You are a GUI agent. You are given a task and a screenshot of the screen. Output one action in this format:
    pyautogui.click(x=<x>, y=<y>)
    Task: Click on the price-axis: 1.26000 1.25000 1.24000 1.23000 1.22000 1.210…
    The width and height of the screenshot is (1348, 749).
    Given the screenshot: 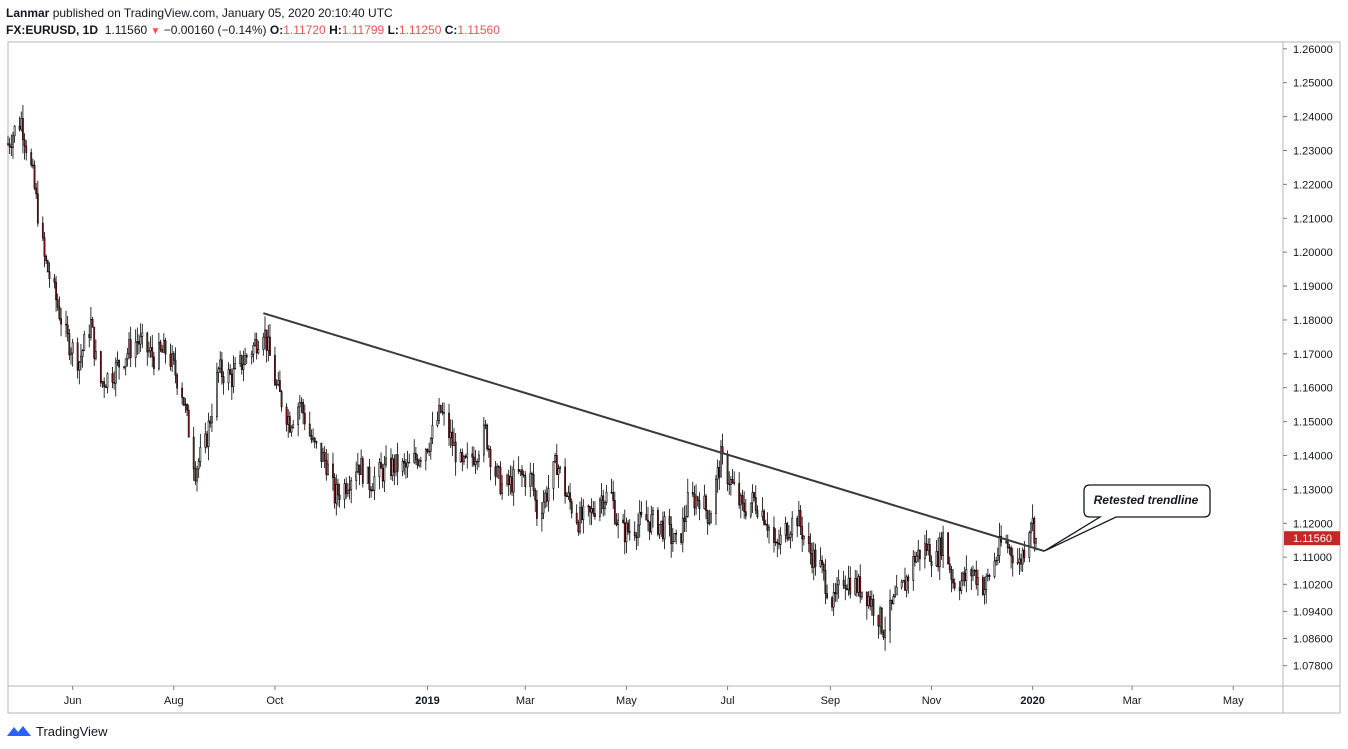 What is the action you would take?
    pyautogui.click(x=1308, y=358)
    